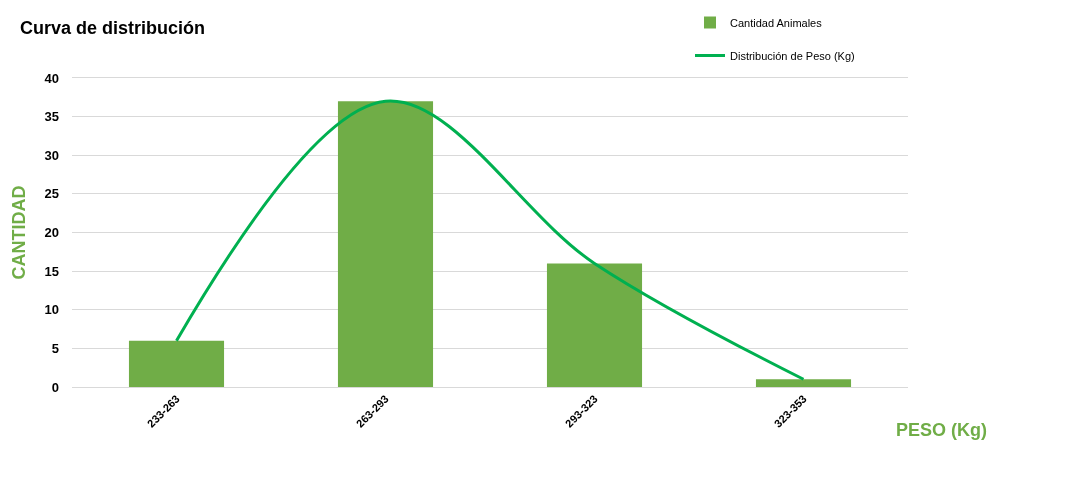 This screenshot has width=1083, height=482. What do you see at coordinates (51, 194) in the screenshot?
I see `y-tick-label: 25` at bounding box center [51, 194].